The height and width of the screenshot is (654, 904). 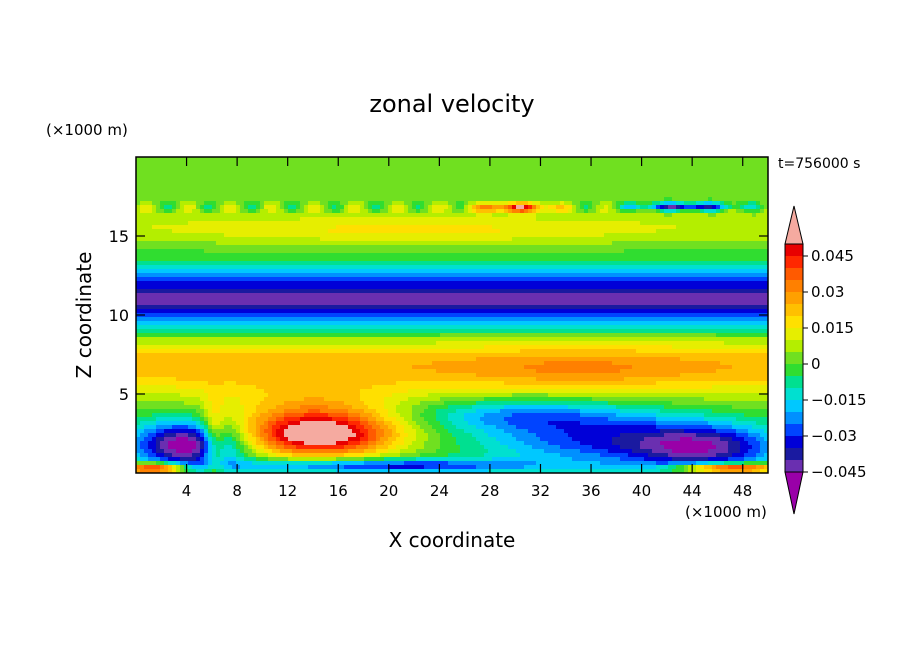 I want to click on x-units-label: (×1000 m), so click(x=726, y=512).